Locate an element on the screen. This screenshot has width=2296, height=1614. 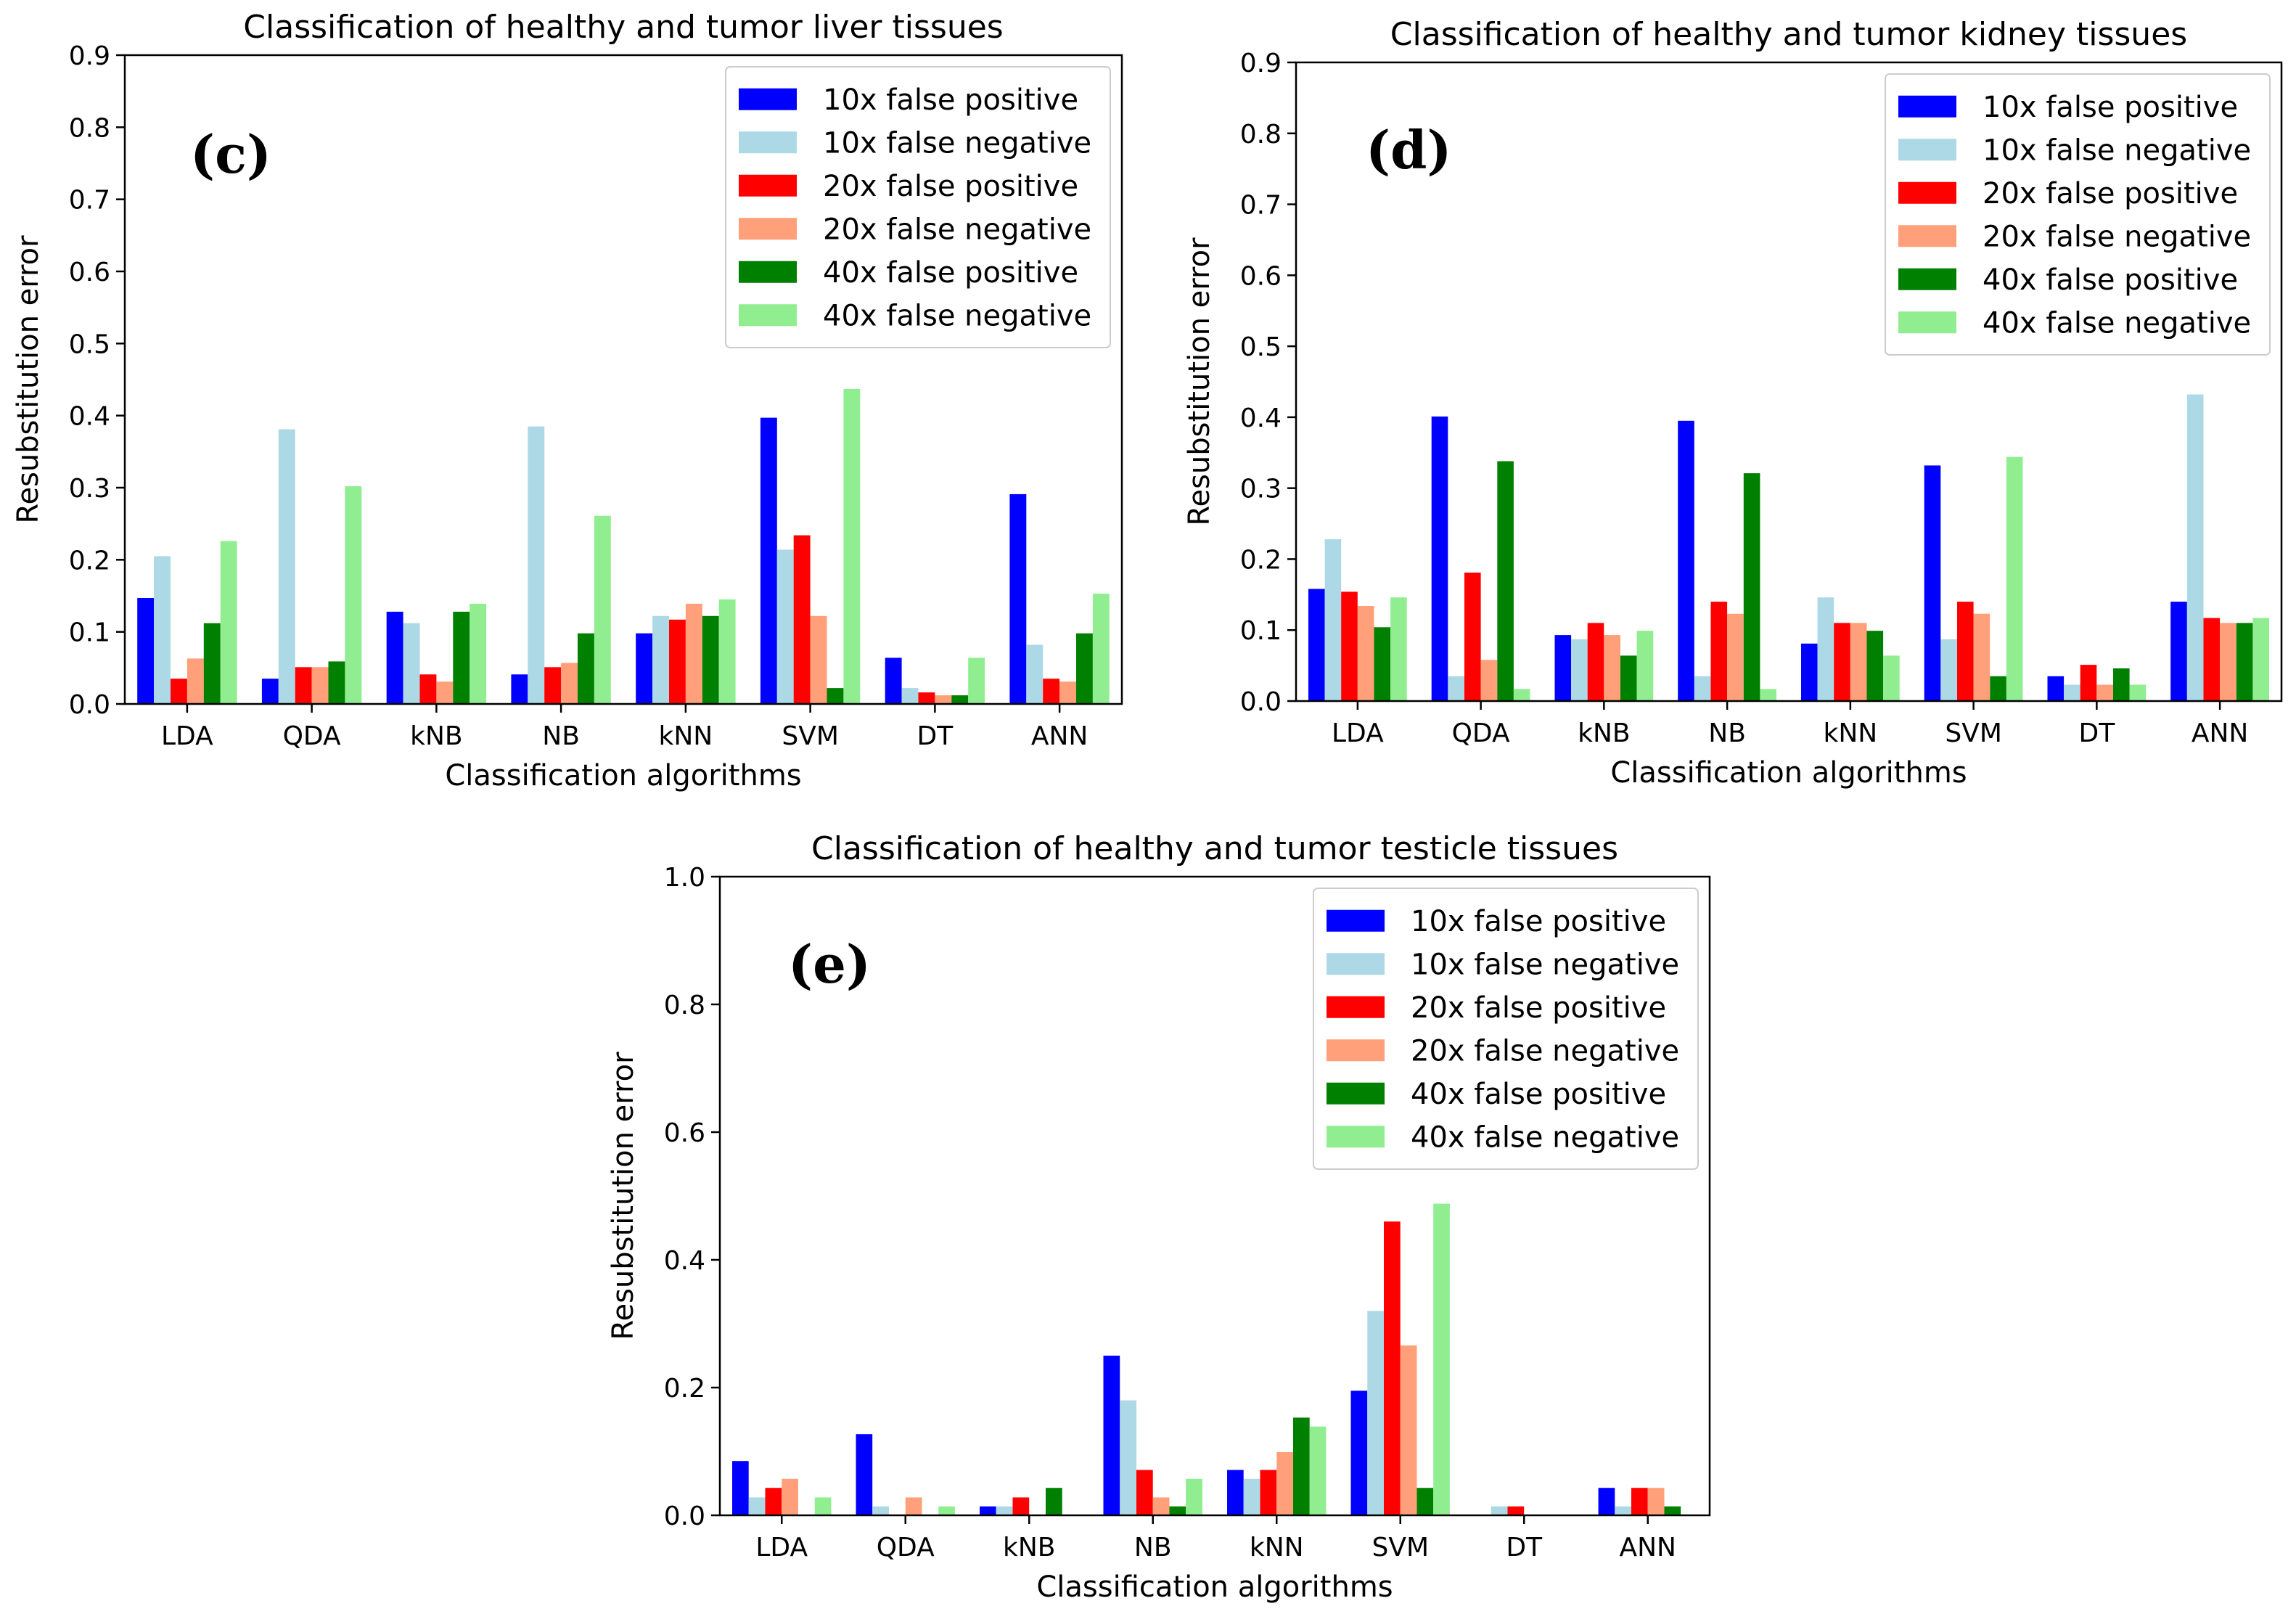
legend-box is located at coordinates (918, 207).